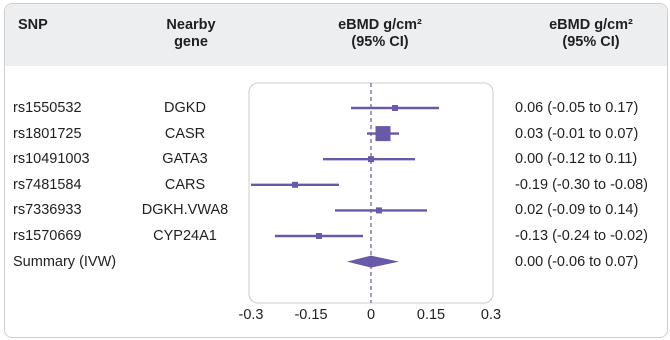  I want to click on header-nearby-gene: Nearby gene, so click(191, 34).